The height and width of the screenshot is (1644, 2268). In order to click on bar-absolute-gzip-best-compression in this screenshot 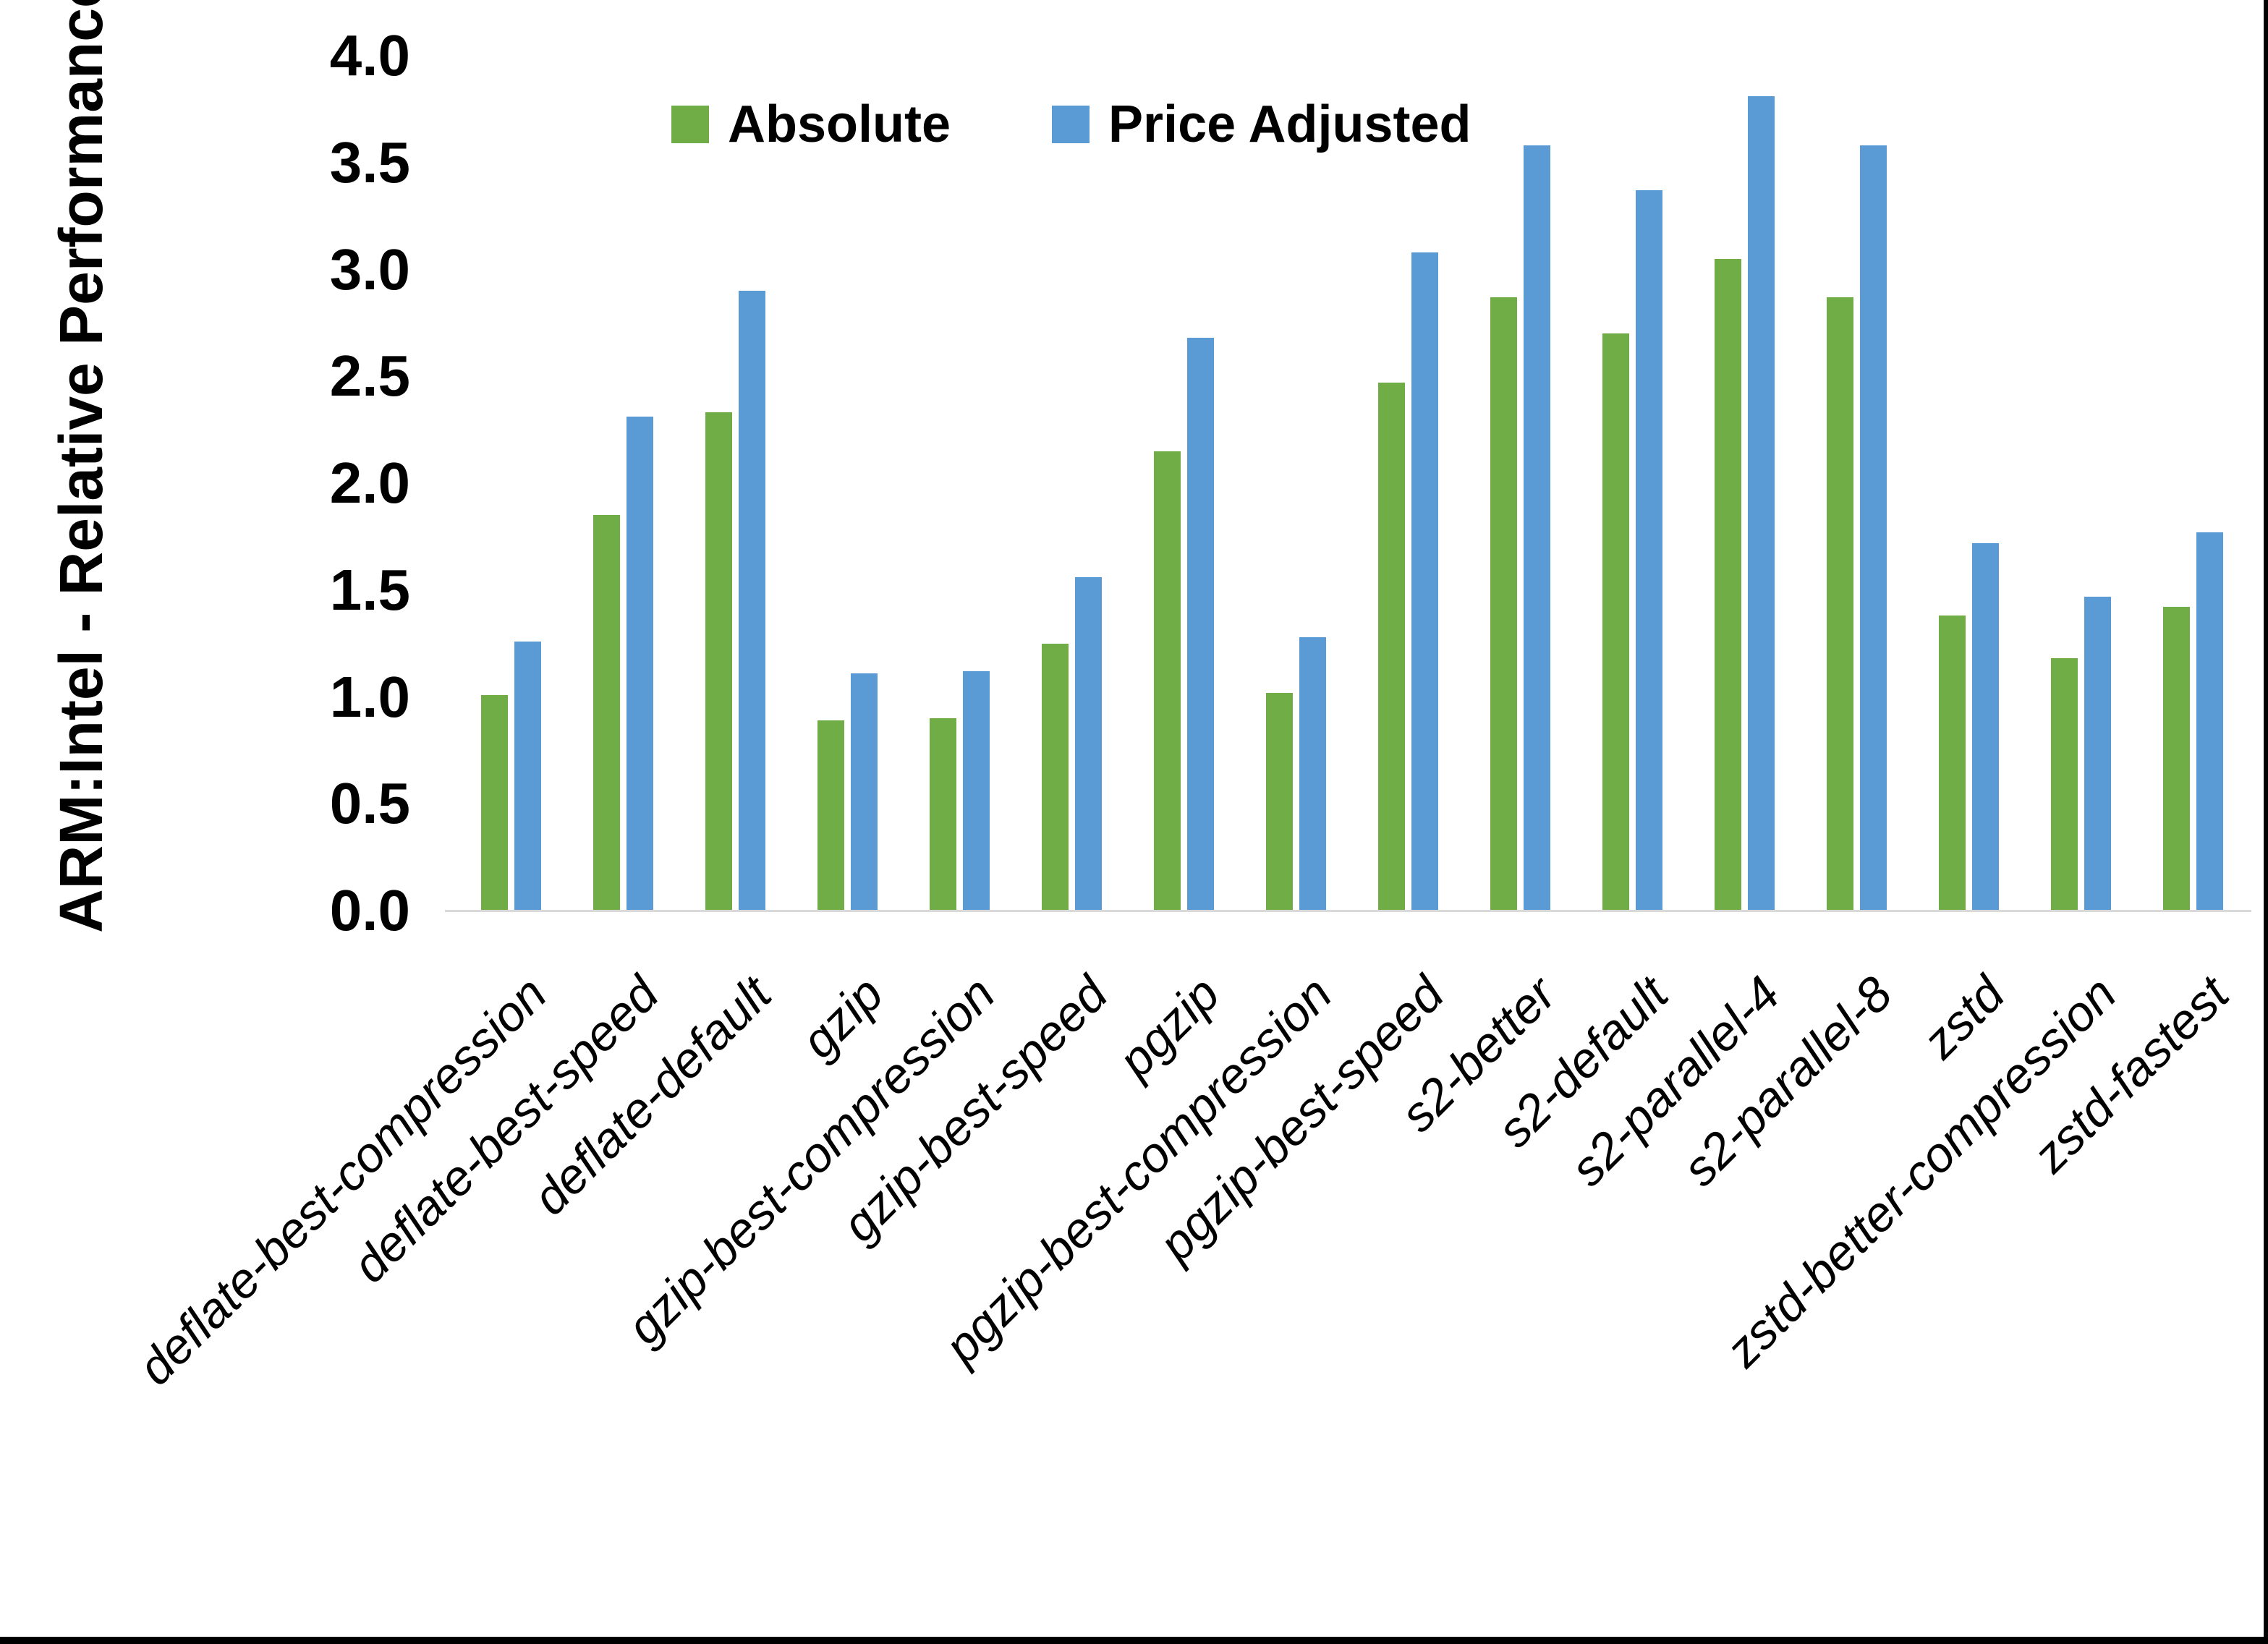, I will do `click(943, 814)`.